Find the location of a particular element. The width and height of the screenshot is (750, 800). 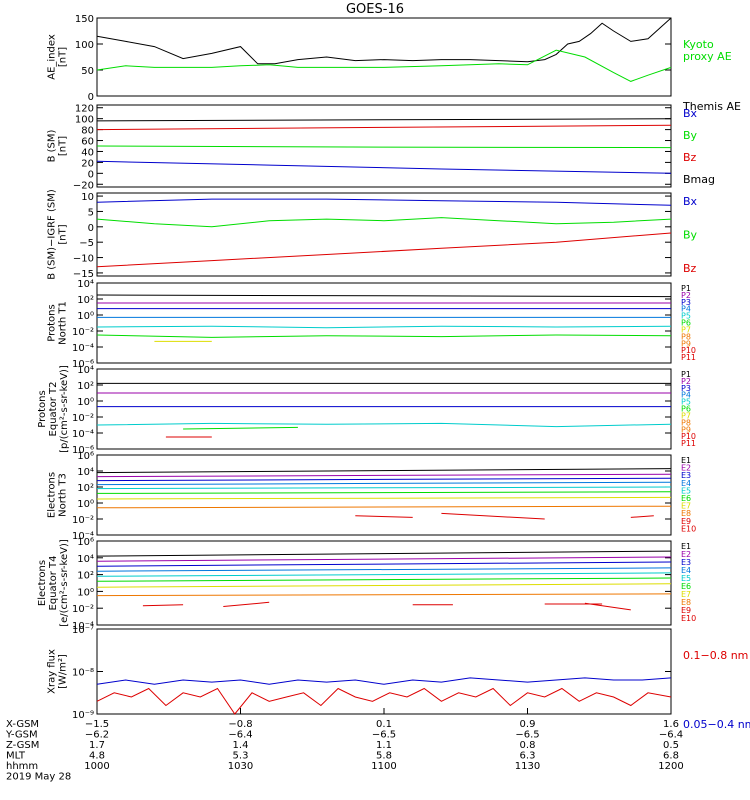

y-tick-label: −15 is located at coordinates (83, 274).